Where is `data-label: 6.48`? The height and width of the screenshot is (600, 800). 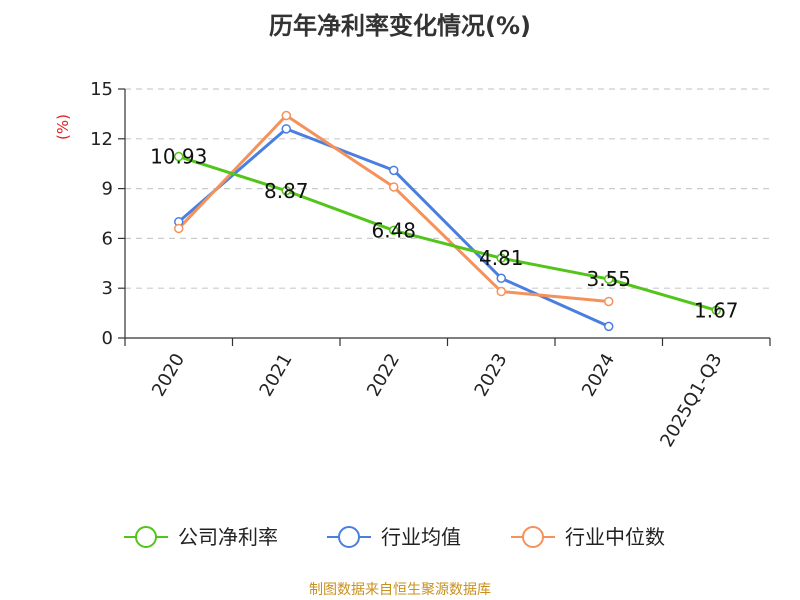 data-label: 6.48 is located at coordinates (393, 230).